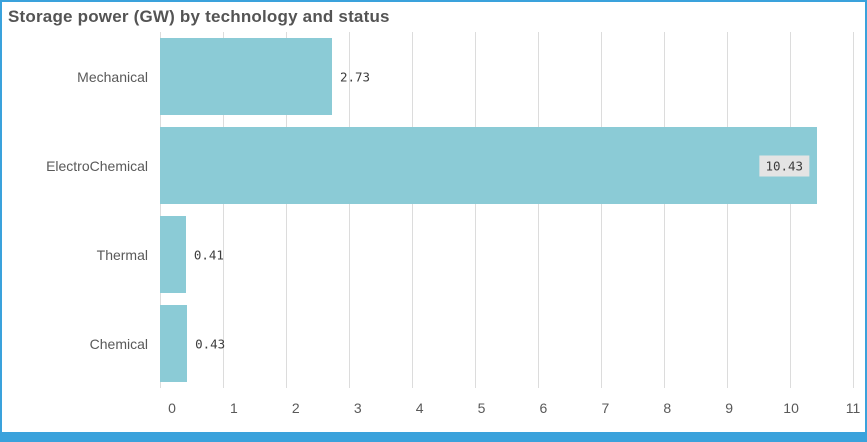 The width and height of the screenshot is (867, 442). What do you see at coordinates (208, 254) in the screenshot?
I see `value-label-thermal: 0.41` at bounding box center [208, 254].